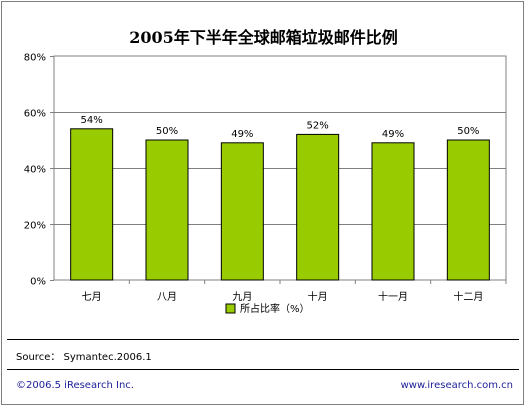  What do you see at coordinates (263, 369) in the screenshot?
I see `footer-divider` at bounding box center [263, 369].